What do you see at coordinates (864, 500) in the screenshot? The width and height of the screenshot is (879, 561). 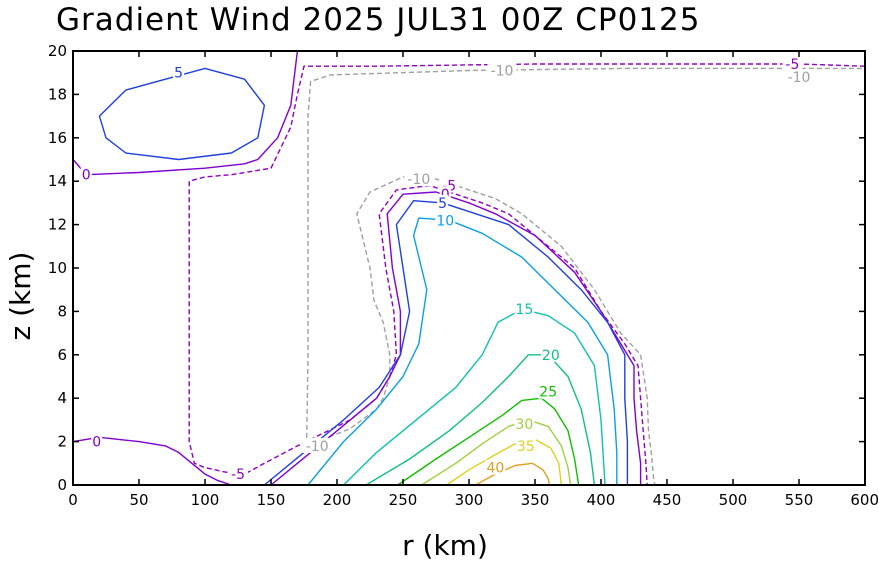 I see `x-tick-label-12: 600` at bounding box center [864, 500].